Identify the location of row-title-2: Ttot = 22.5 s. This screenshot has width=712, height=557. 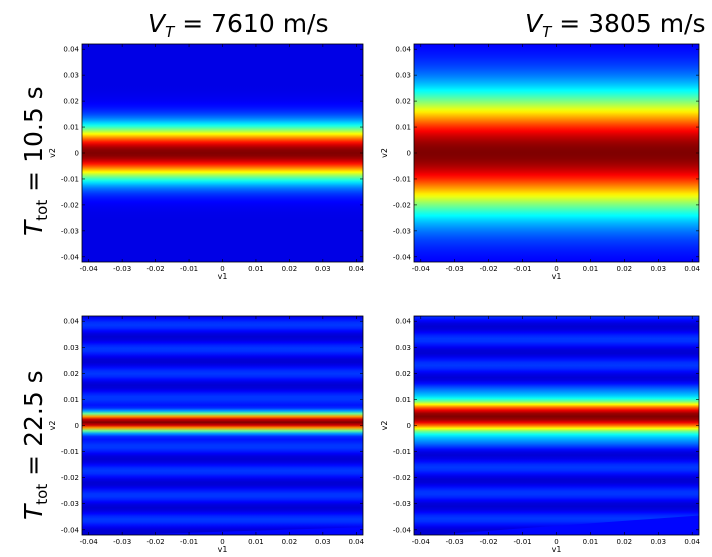
(35, 445).